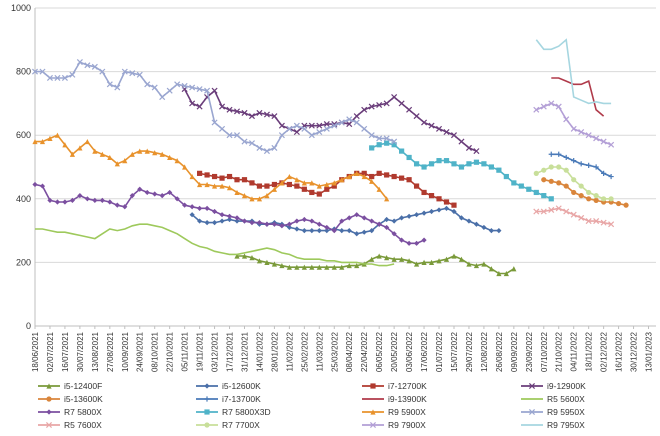 This screenshot has width=660, height=436. Describe the element at coordinates (544, 180) in the screenshot. I see `data-point-i5-13600k` at that location.